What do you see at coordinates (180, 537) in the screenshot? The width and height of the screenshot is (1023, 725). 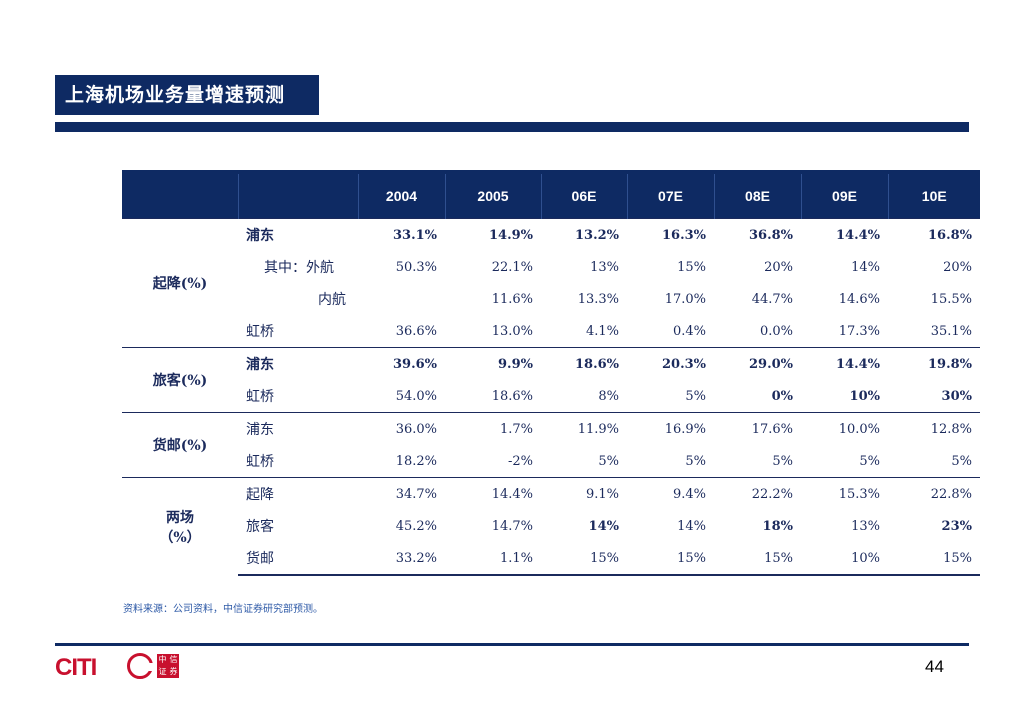 I see `group-label-line: （%）` at bounding box center [180, 537].